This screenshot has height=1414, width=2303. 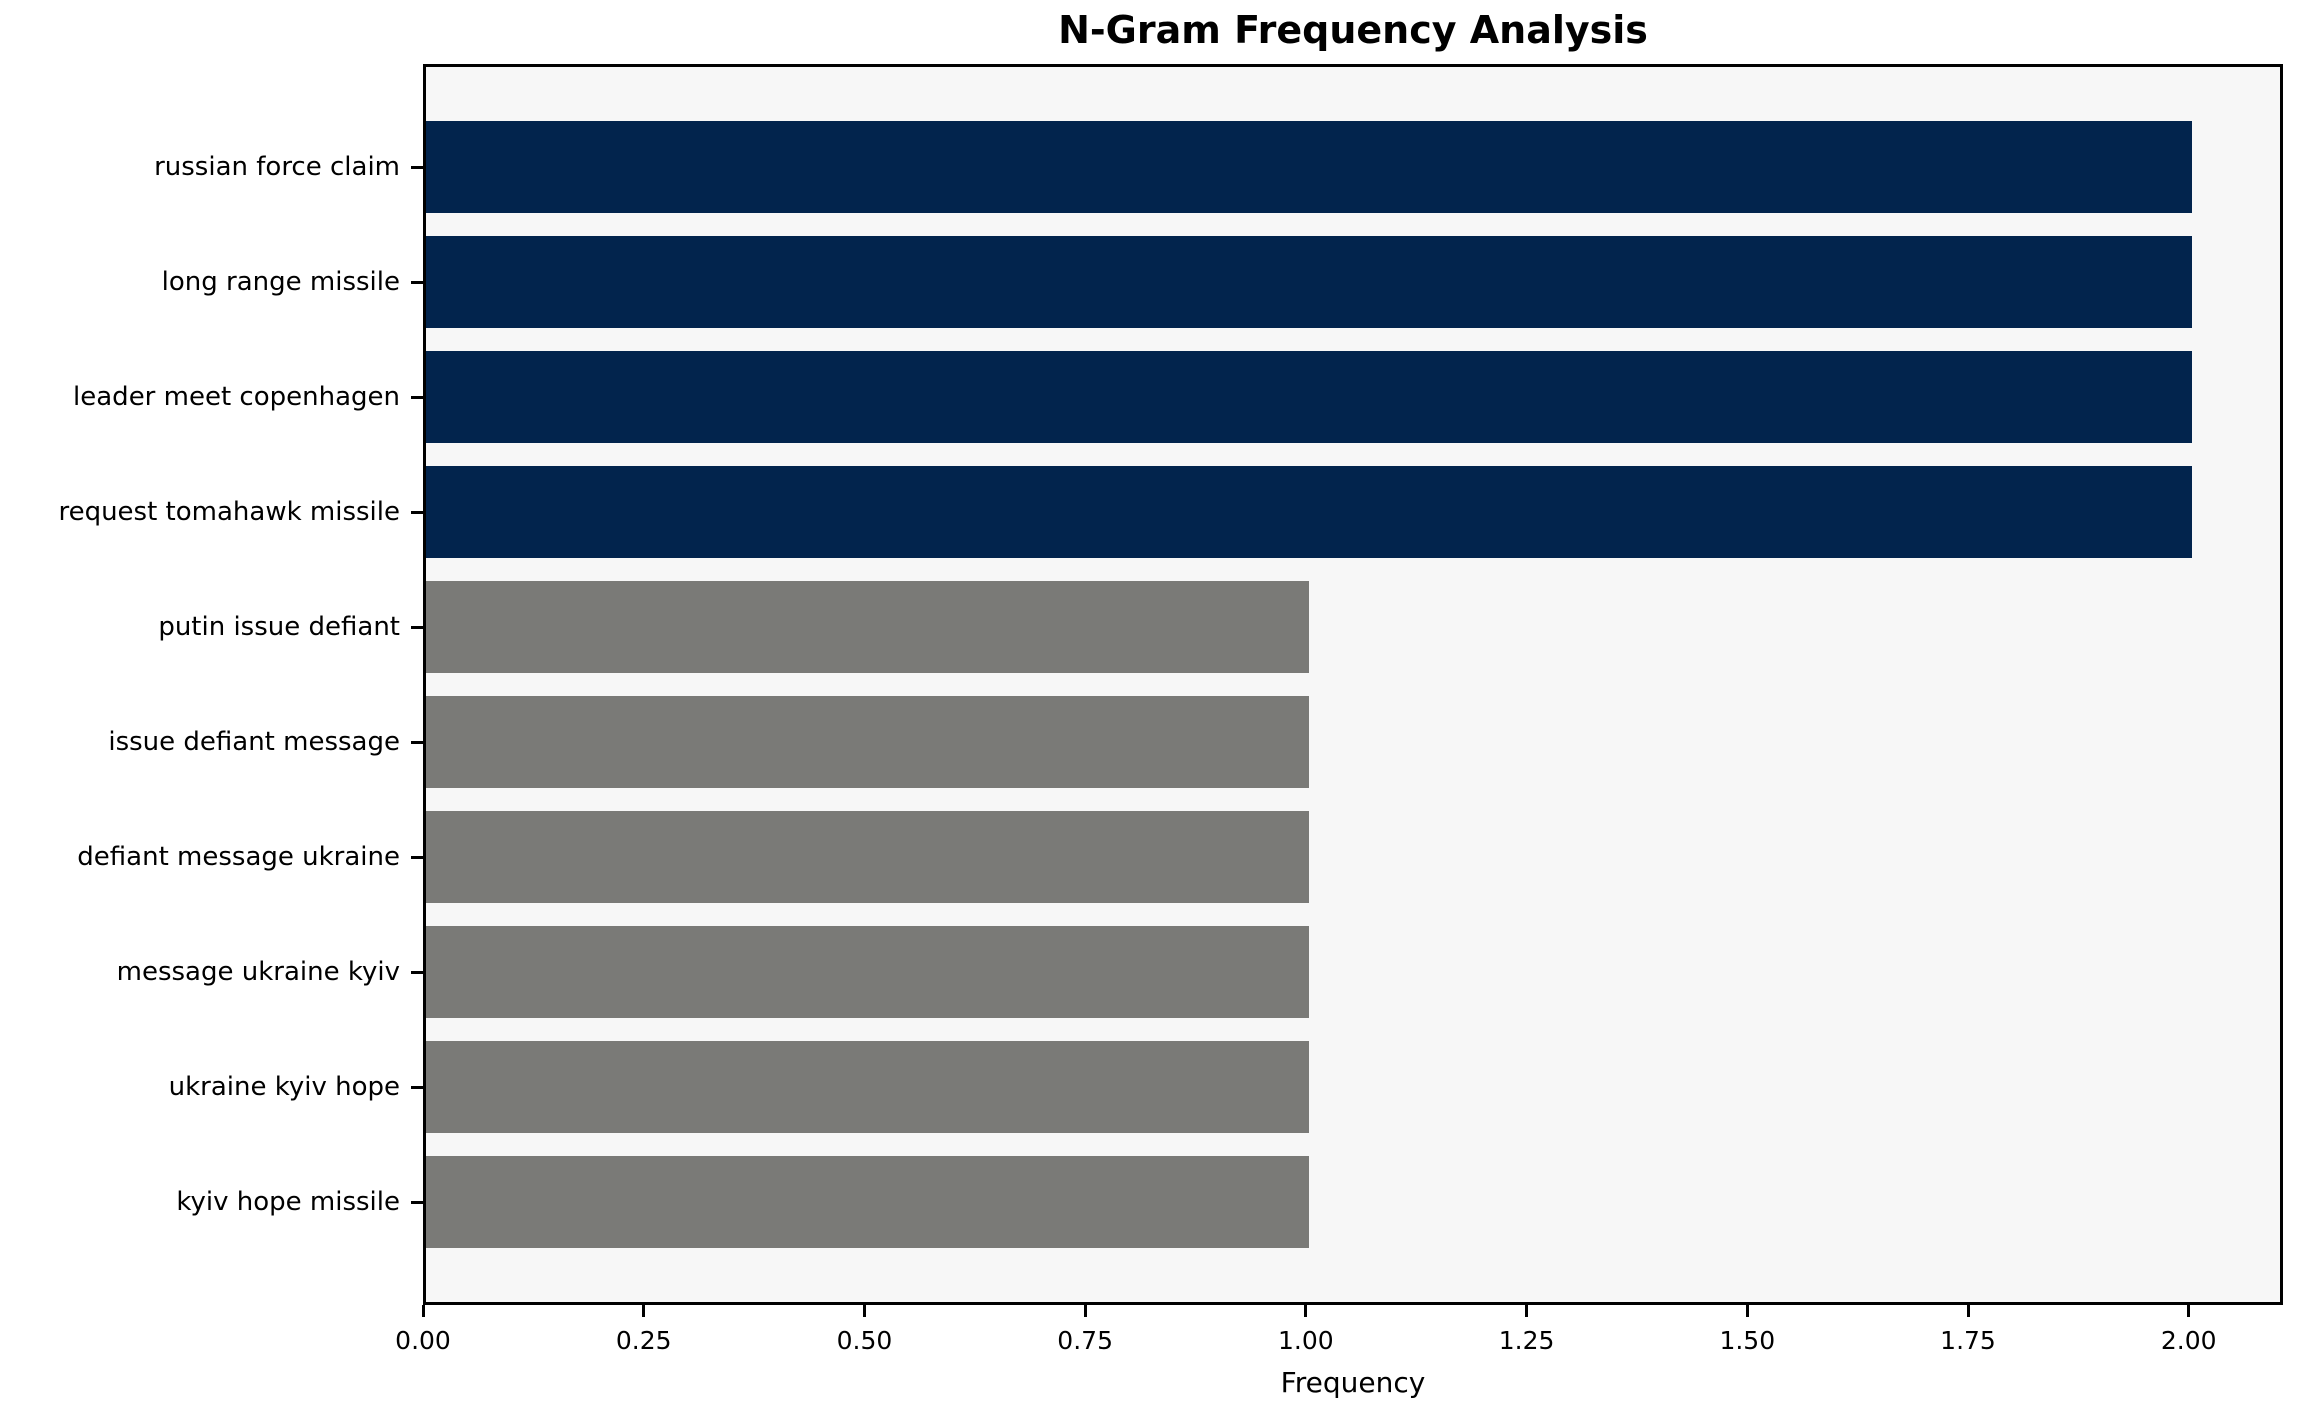 I want to click on y-tick-label: leader meet copenhagen, so click(x=236, y=397).